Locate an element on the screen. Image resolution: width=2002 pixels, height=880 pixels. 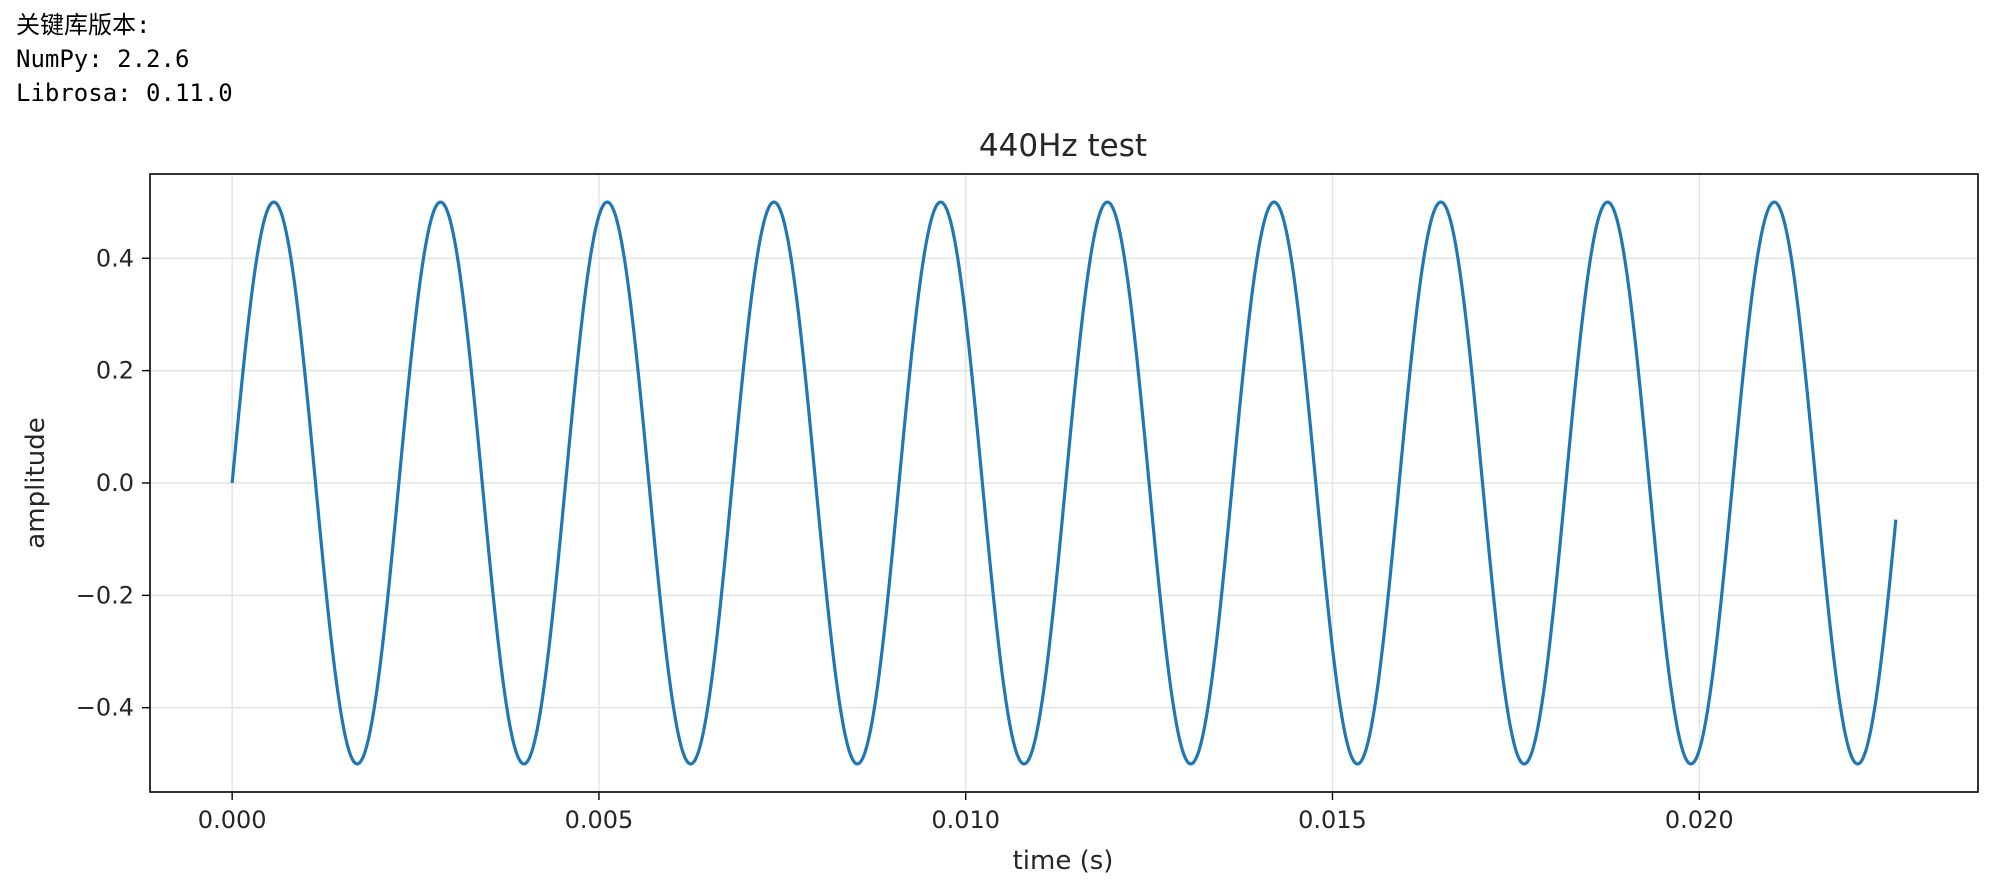
console-output: 关键库版本: NumPy: 2.2.6 Librosa: 0.11.0 is located at coordinates (124, 59).